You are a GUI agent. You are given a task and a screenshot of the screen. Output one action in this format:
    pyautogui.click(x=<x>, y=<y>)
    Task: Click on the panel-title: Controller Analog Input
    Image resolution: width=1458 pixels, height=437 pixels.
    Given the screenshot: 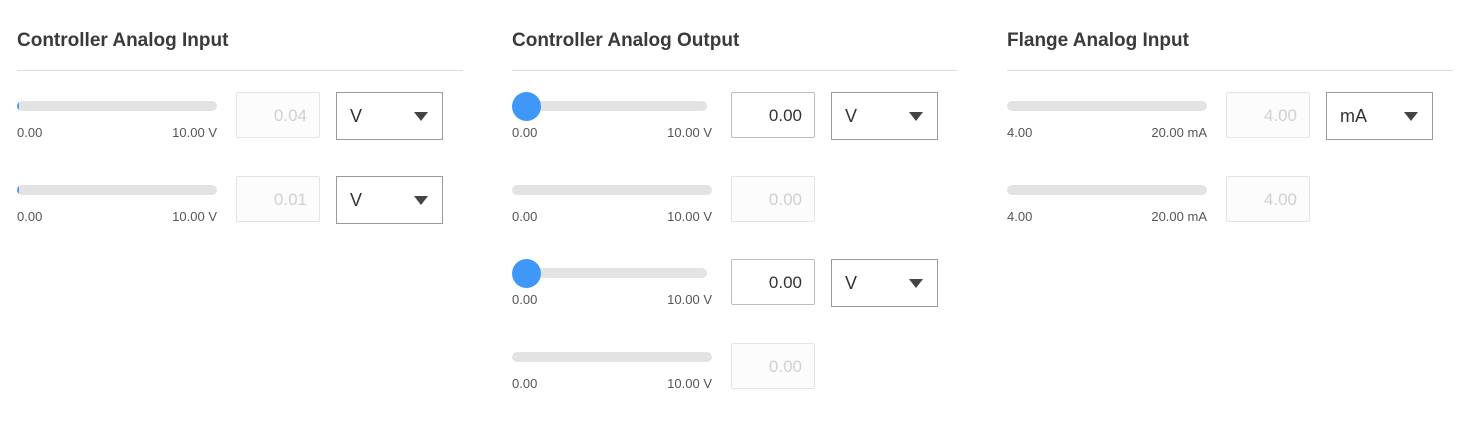 What is the action you would take?
    pyautogui.click(x=123, y=40)
    